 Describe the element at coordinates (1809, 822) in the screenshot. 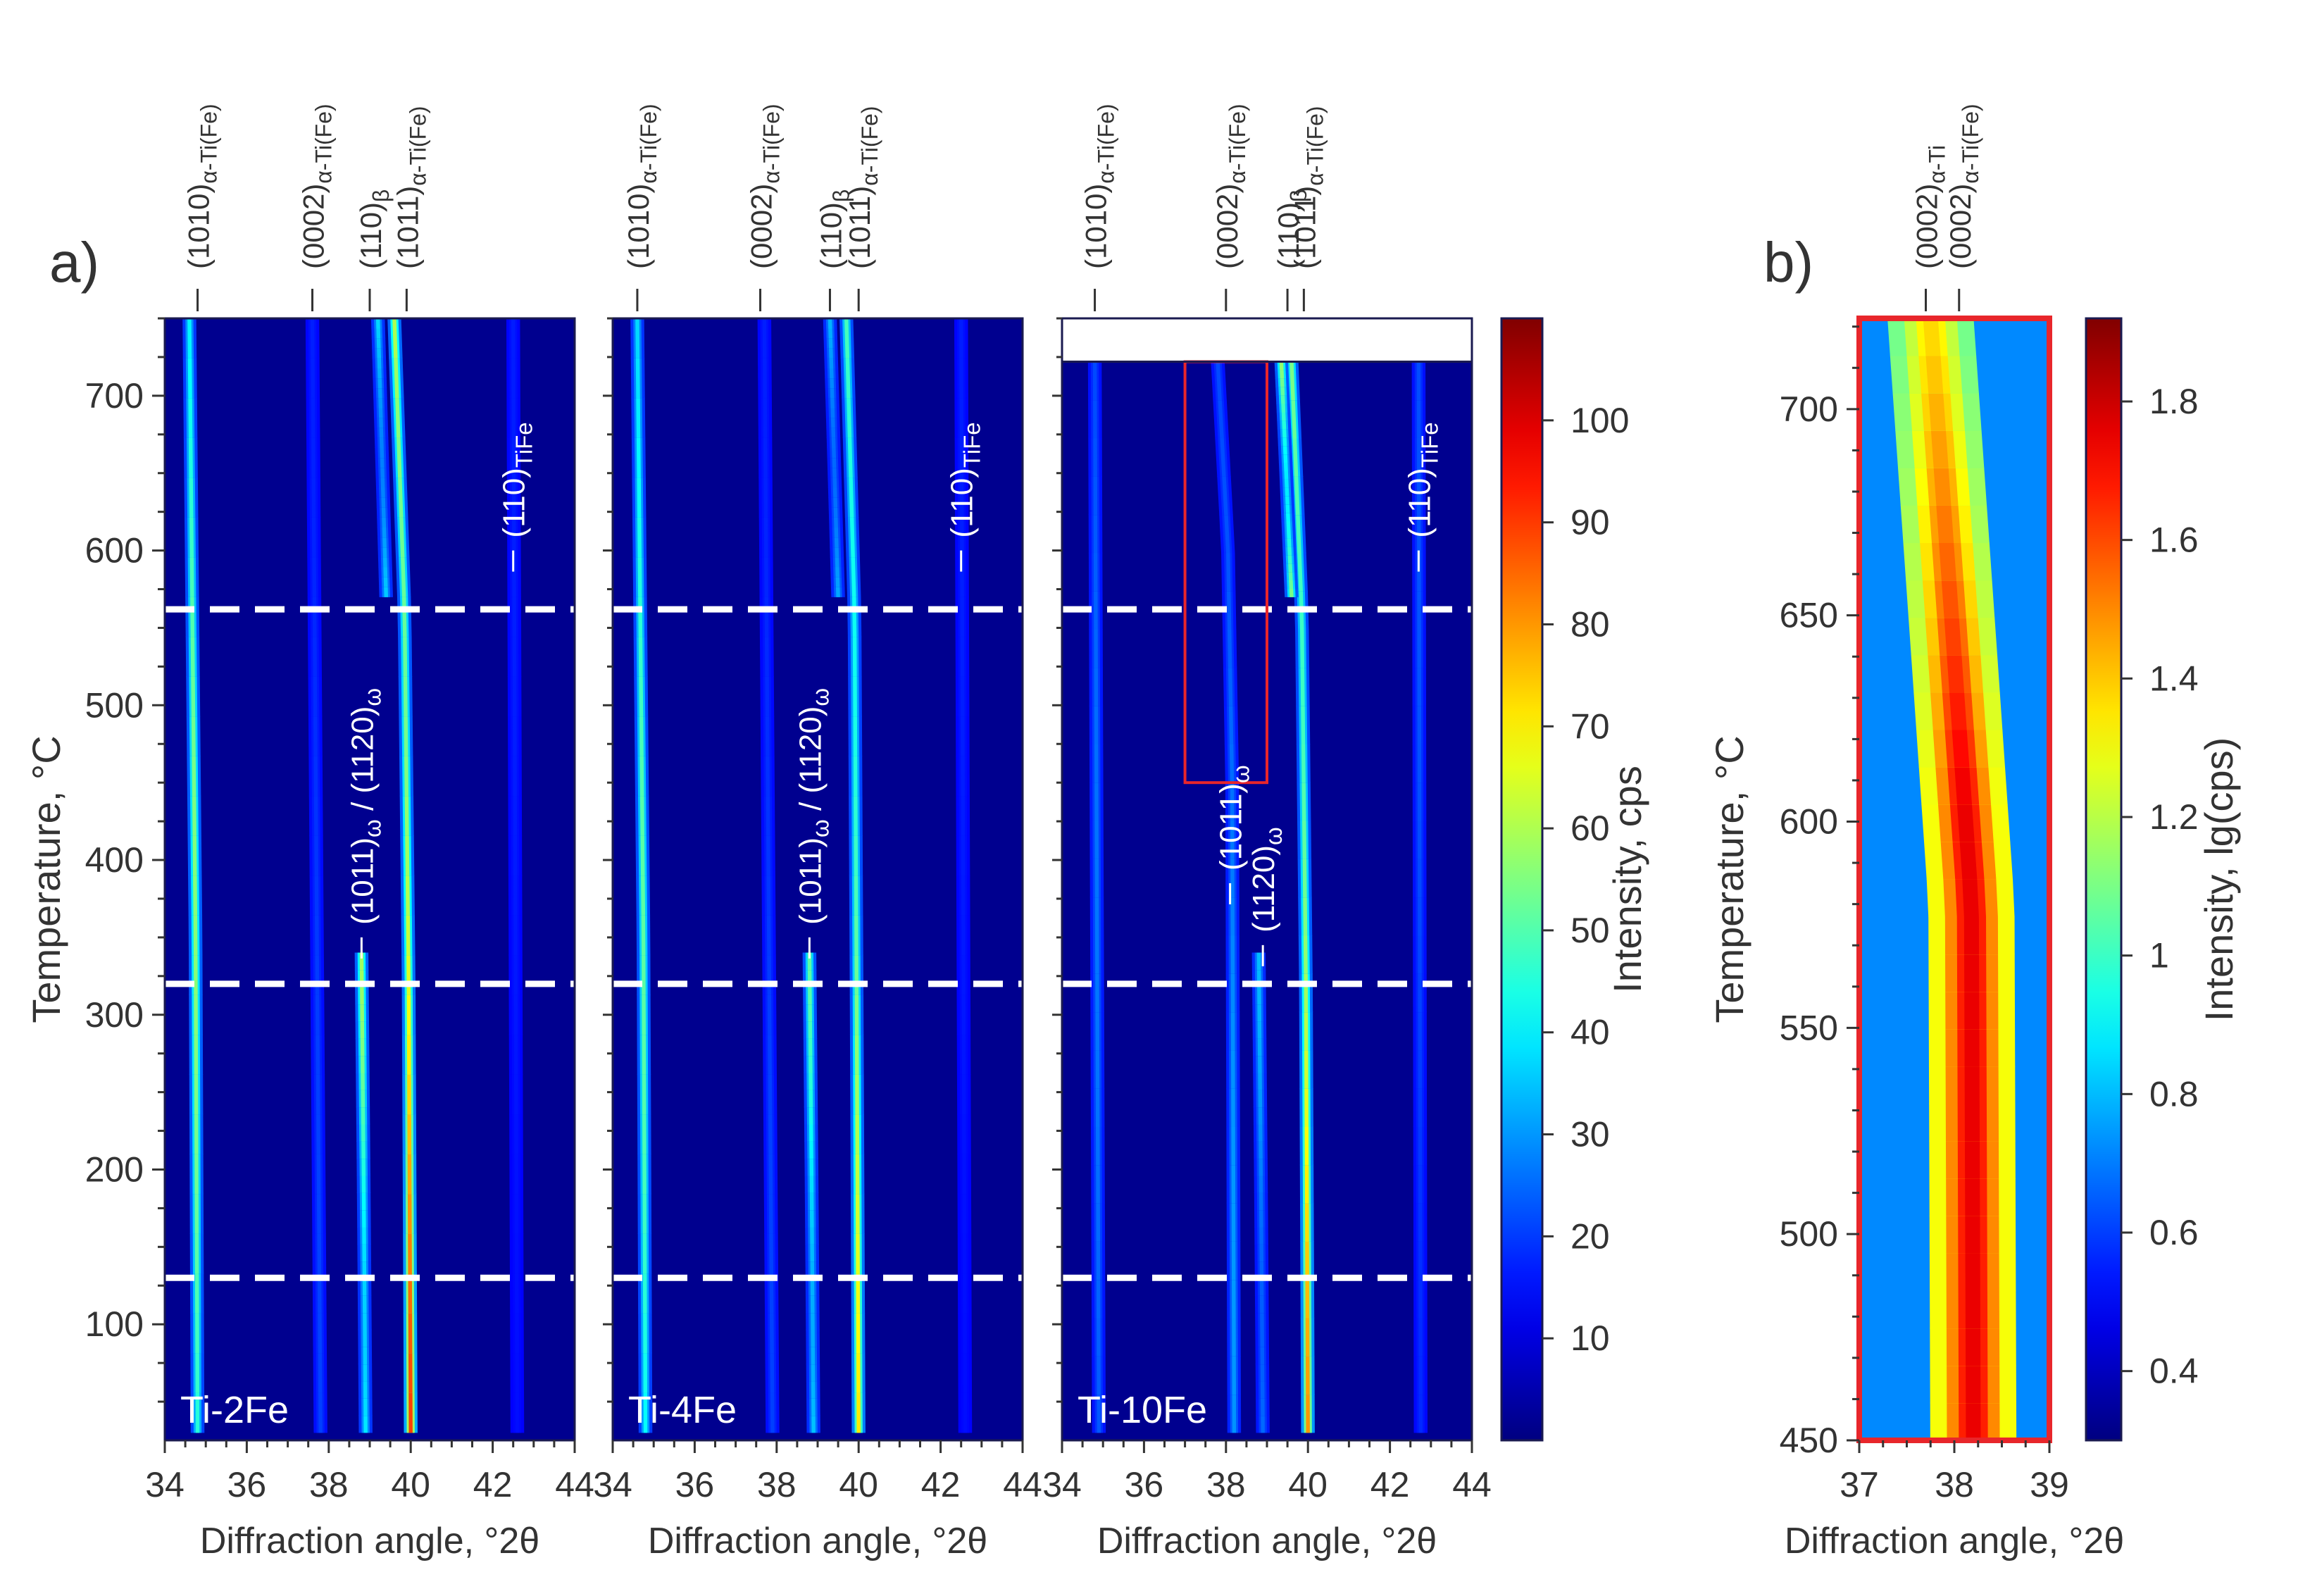

I see `y-tick-label-600: 600` at that location.